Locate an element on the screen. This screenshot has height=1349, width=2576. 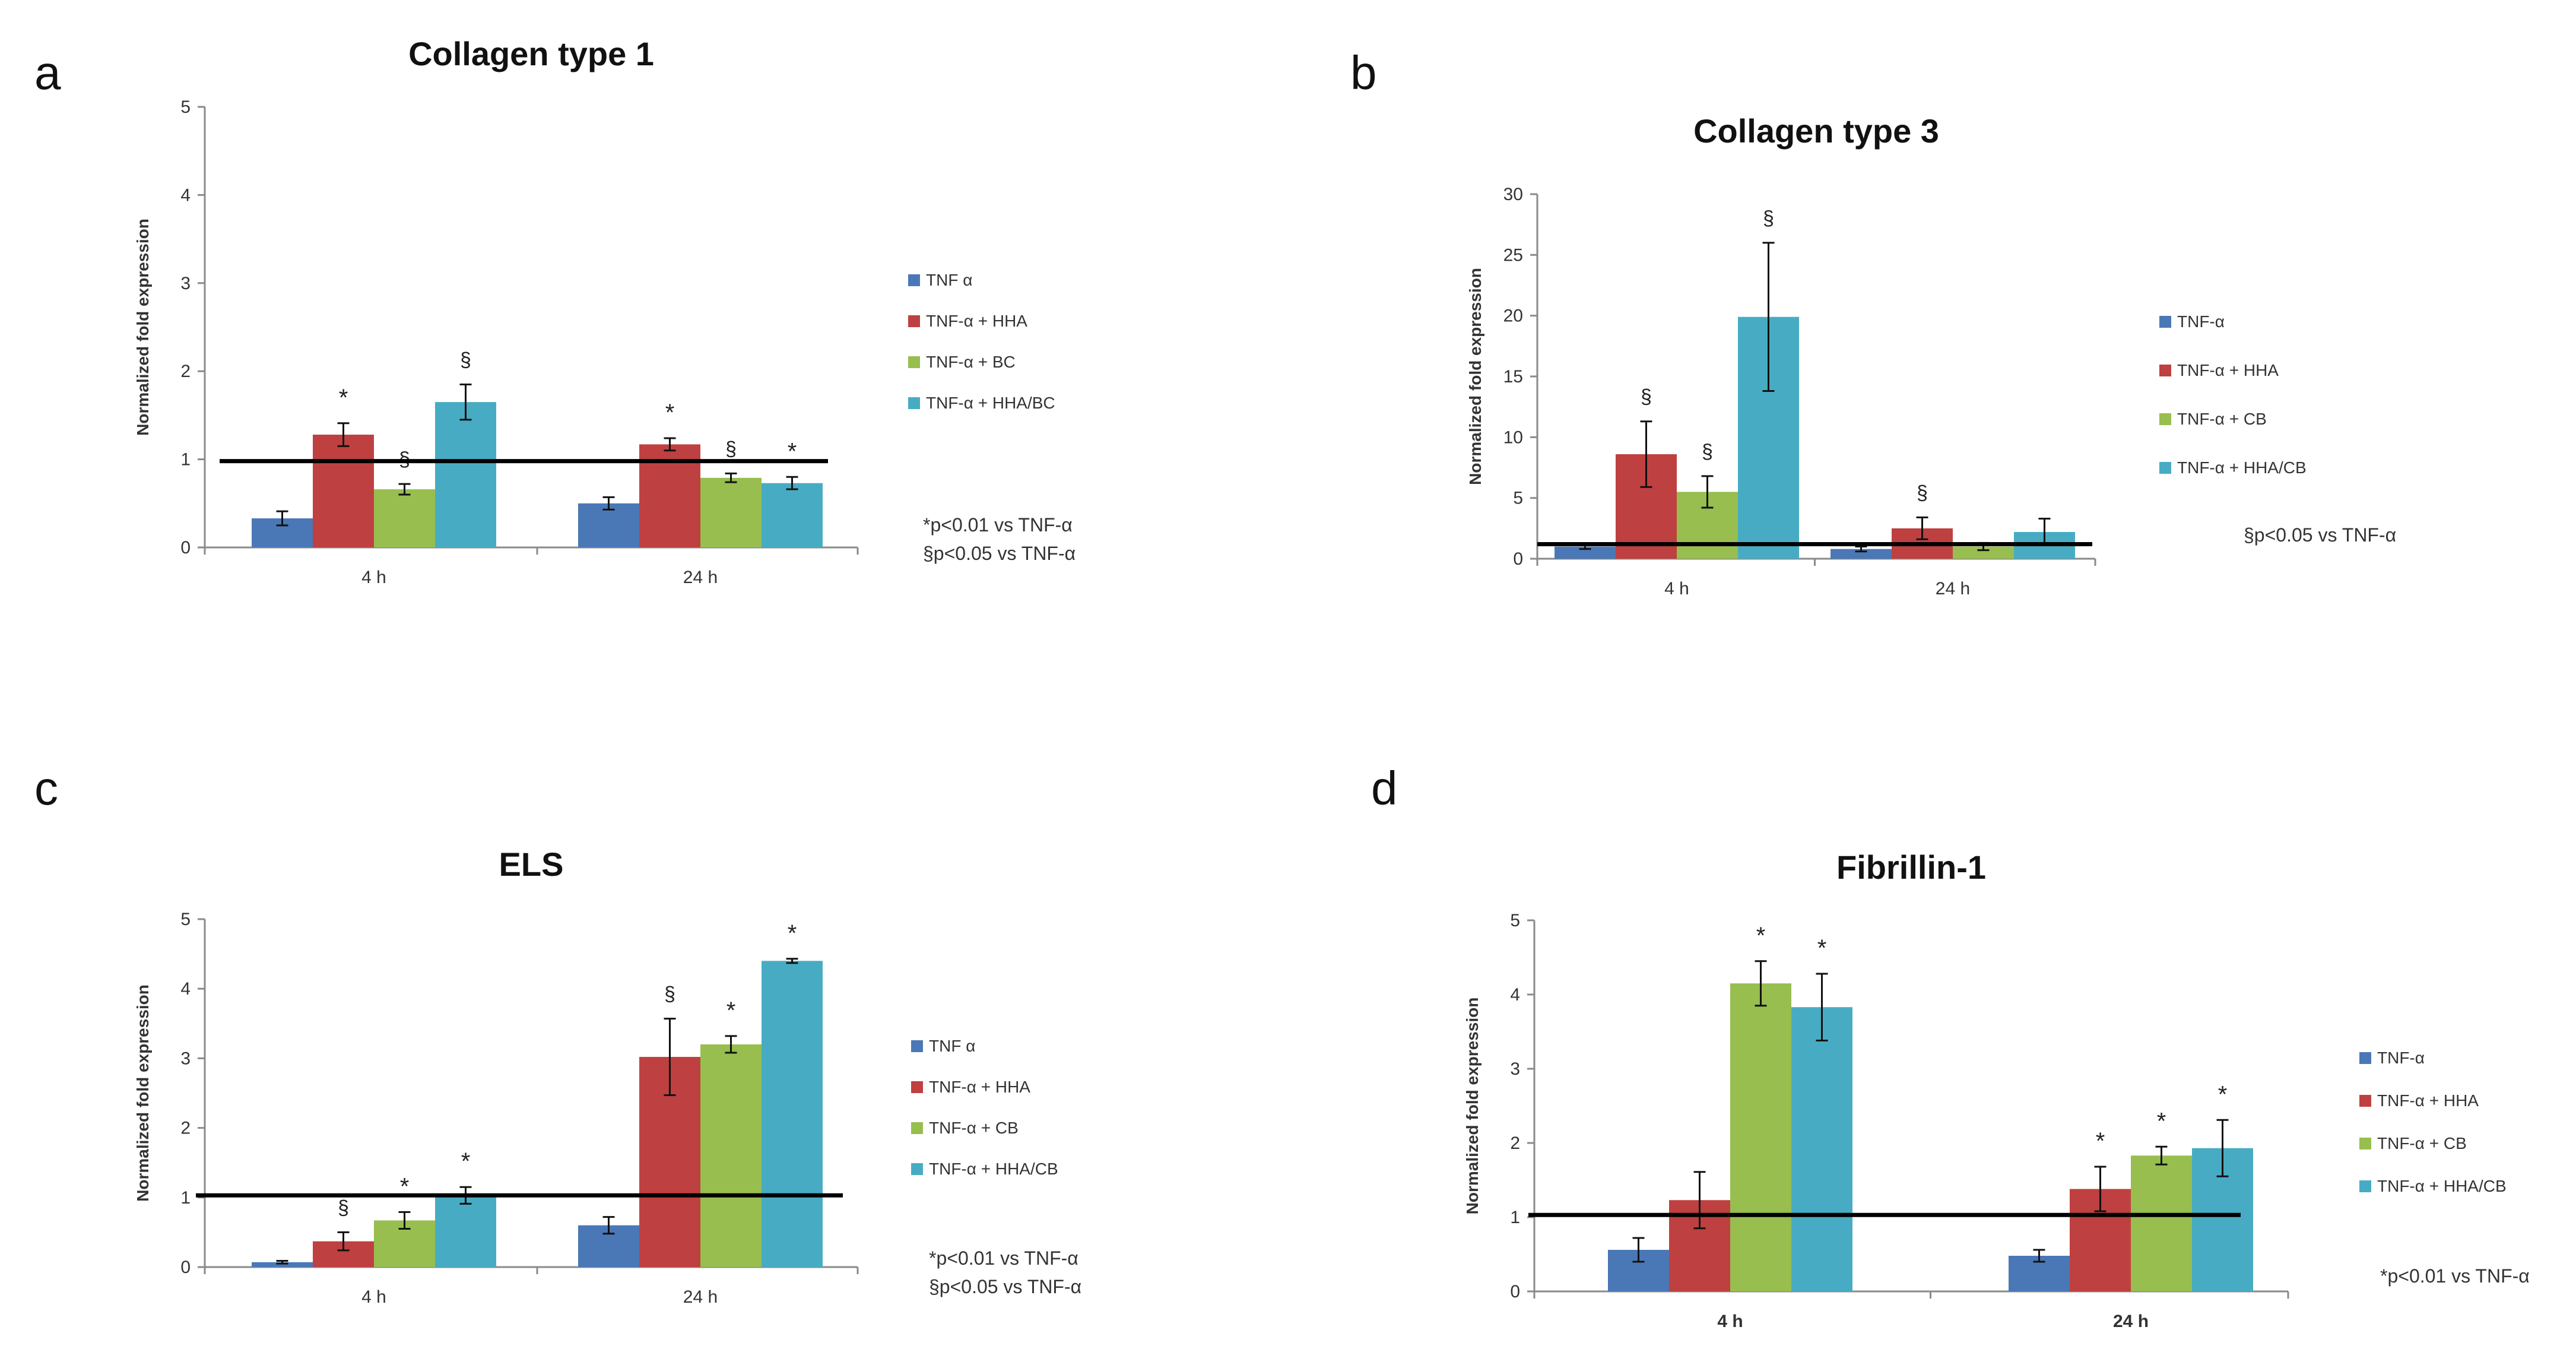
panel-letter: b is located at coordinates (1363, 72).